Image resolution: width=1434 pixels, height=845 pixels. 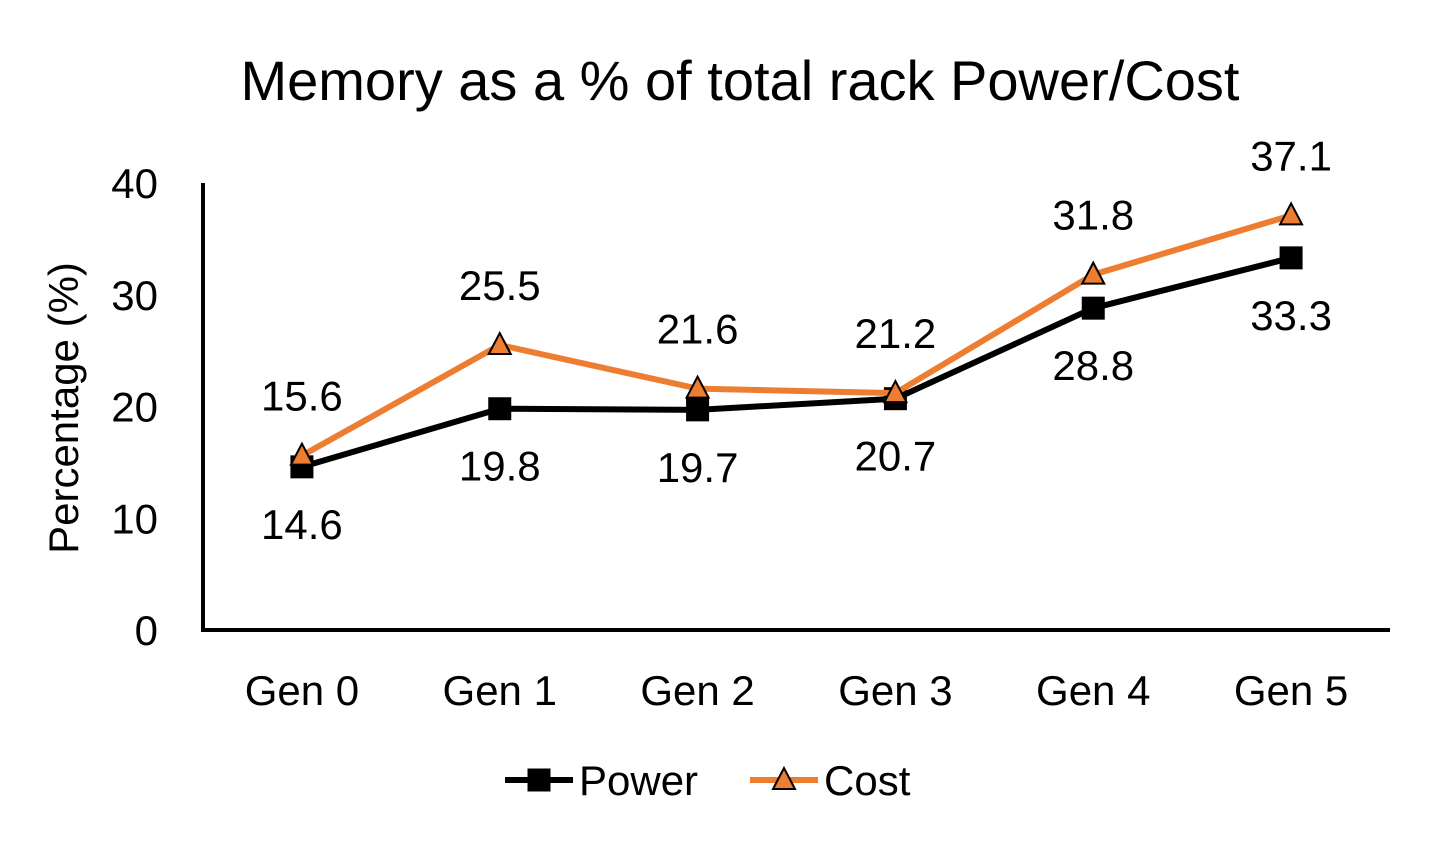 I want to click on cost-data-label: 15.6, so click(x=302, y=396).